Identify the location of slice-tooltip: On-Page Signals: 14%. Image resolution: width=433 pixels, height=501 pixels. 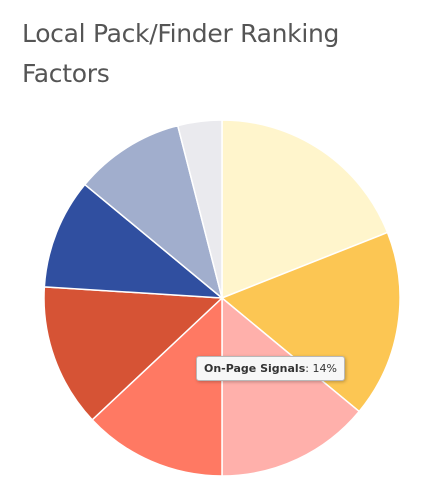
(270, 368).